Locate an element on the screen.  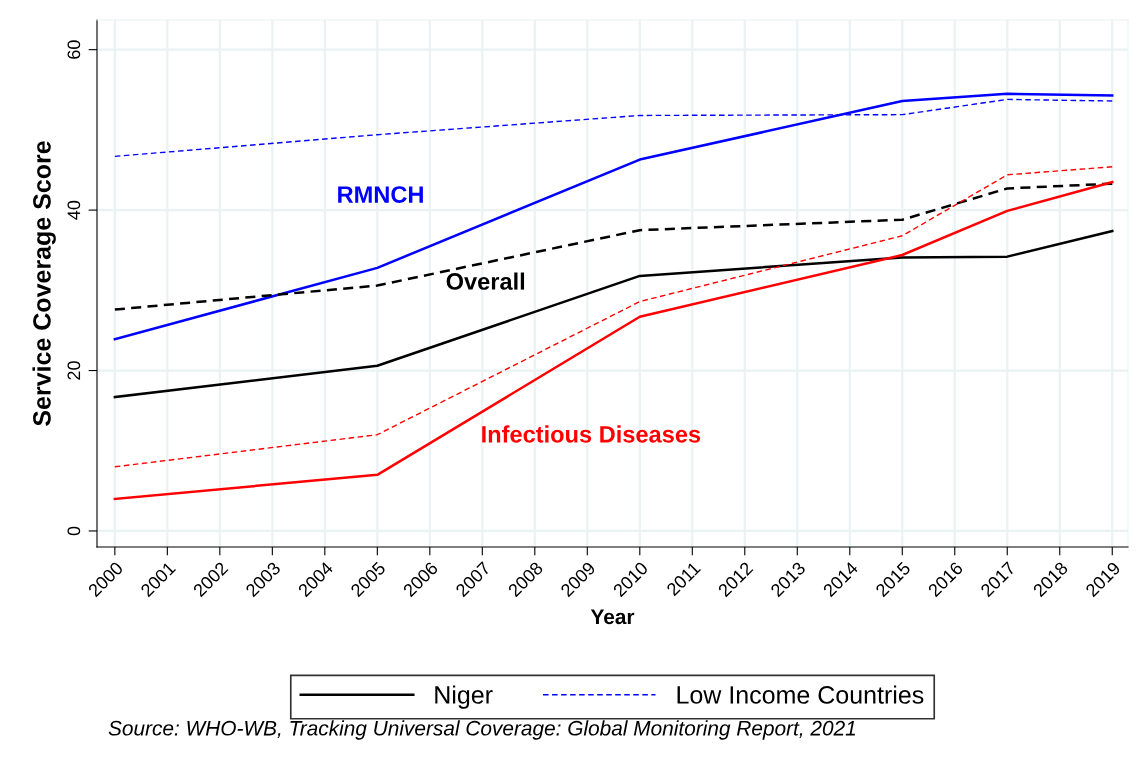
annotation: Overall is located at coordinates (485, 281).